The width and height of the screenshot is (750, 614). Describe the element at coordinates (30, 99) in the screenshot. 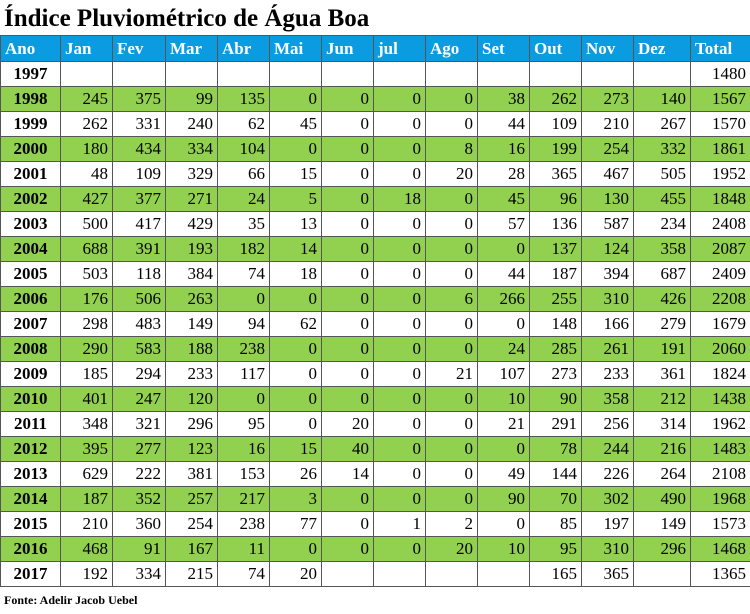

I see `year-cell: 1998` at that location.